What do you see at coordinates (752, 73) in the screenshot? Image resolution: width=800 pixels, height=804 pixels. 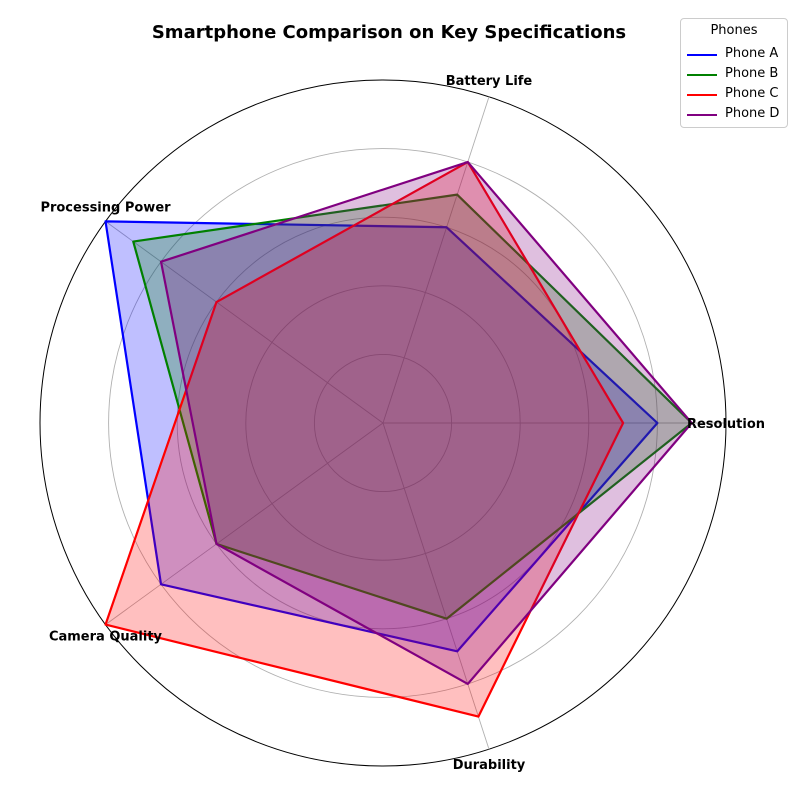 I see `legend-label: Phone B` at bounding box center [752, 73].